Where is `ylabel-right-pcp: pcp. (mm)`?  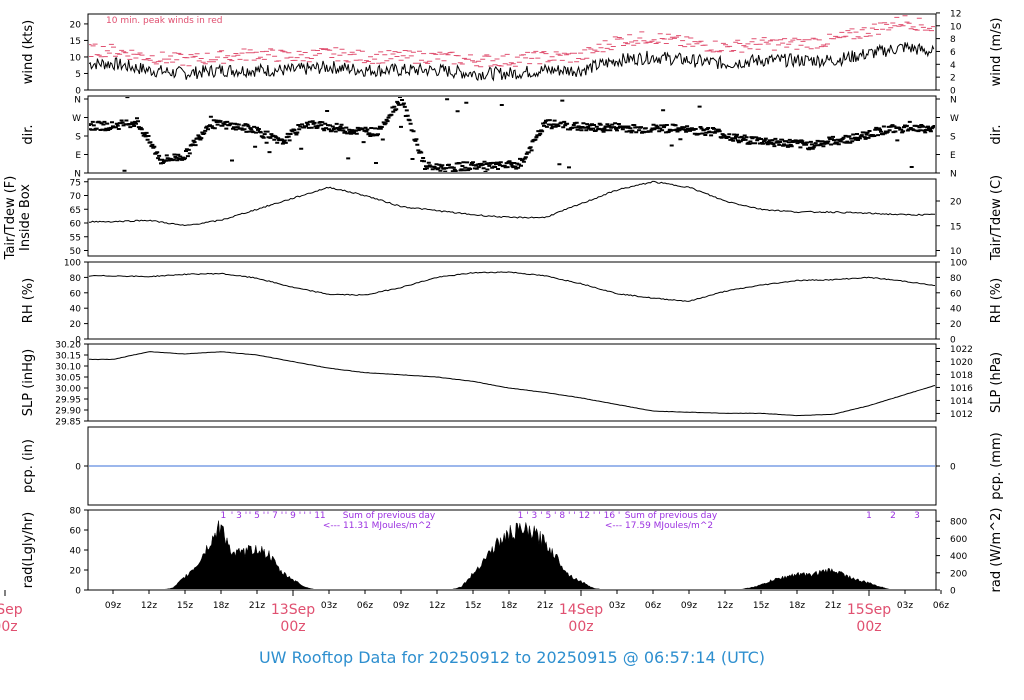
ylabel-right-pcp: pcp. (mm) is located at coordinates (996, 465).